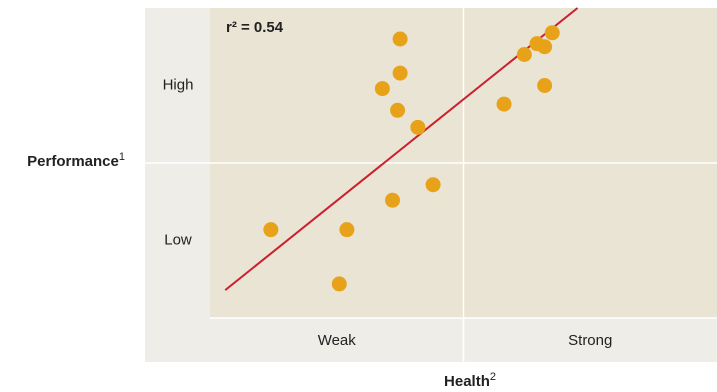  I want to click on x-category-label: Strong, so click(590, 340).